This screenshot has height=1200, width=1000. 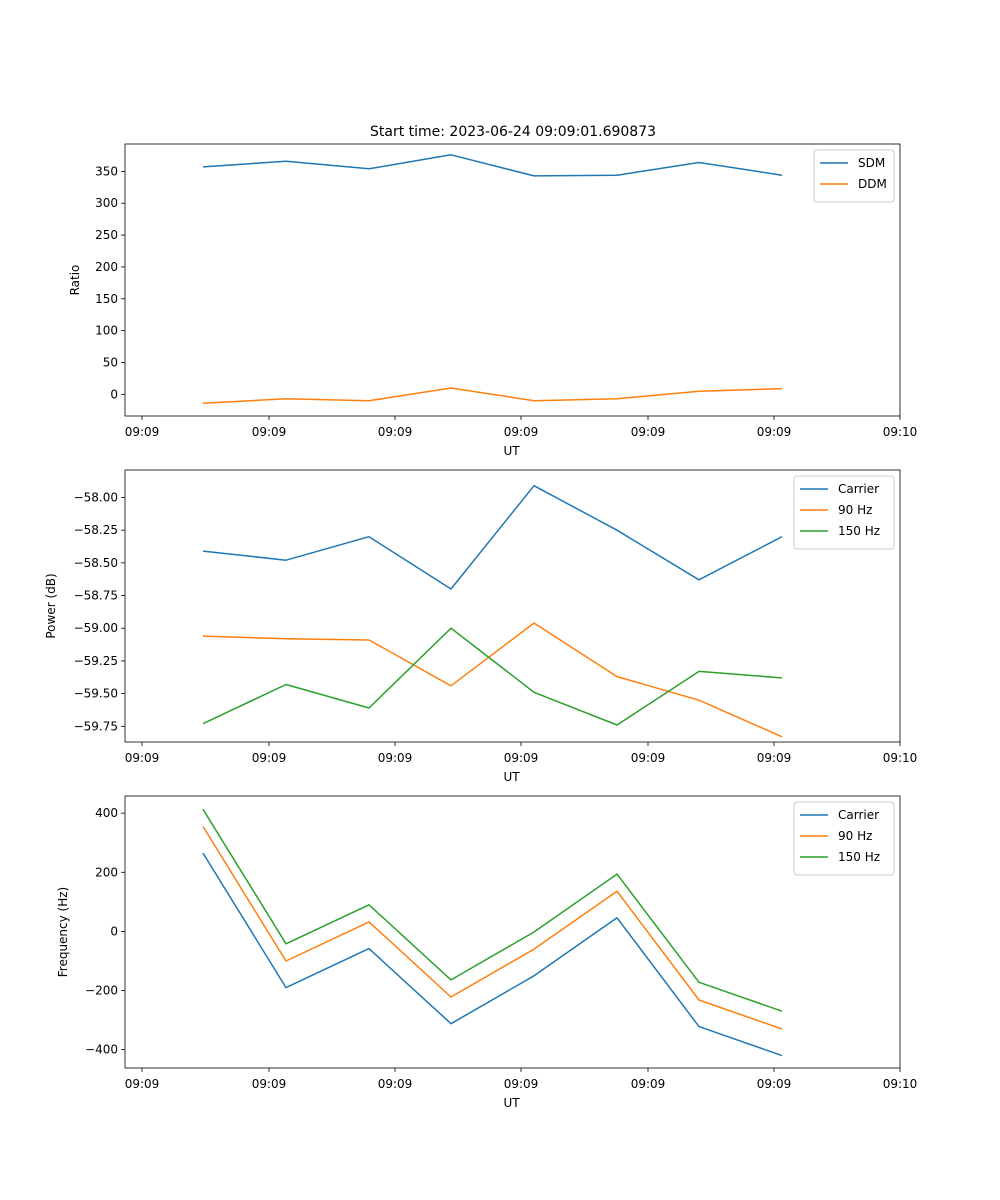 What do you see at coordinates (106, 299) in the screenshot?
I see `y-tick-label: 150` at bounding box center [106, 299].